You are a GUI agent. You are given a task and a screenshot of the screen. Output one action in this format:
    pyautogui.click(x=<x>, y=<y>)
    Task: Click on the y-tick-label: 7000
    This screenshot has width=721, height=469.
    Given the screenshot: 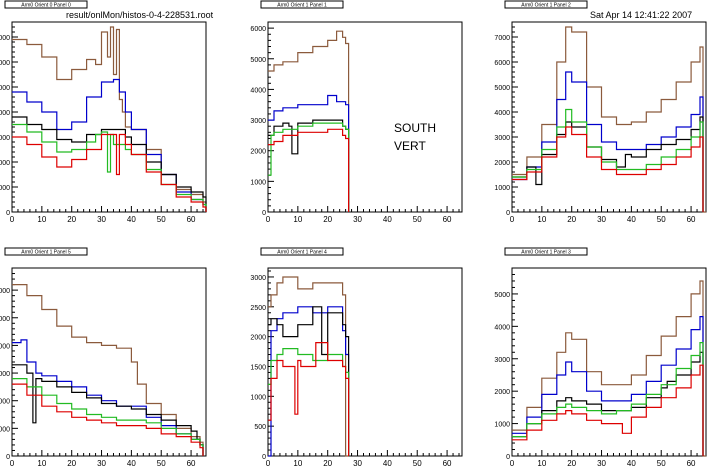 What is the action you would take?
    pyautogui.click(x=5, y=38)
    